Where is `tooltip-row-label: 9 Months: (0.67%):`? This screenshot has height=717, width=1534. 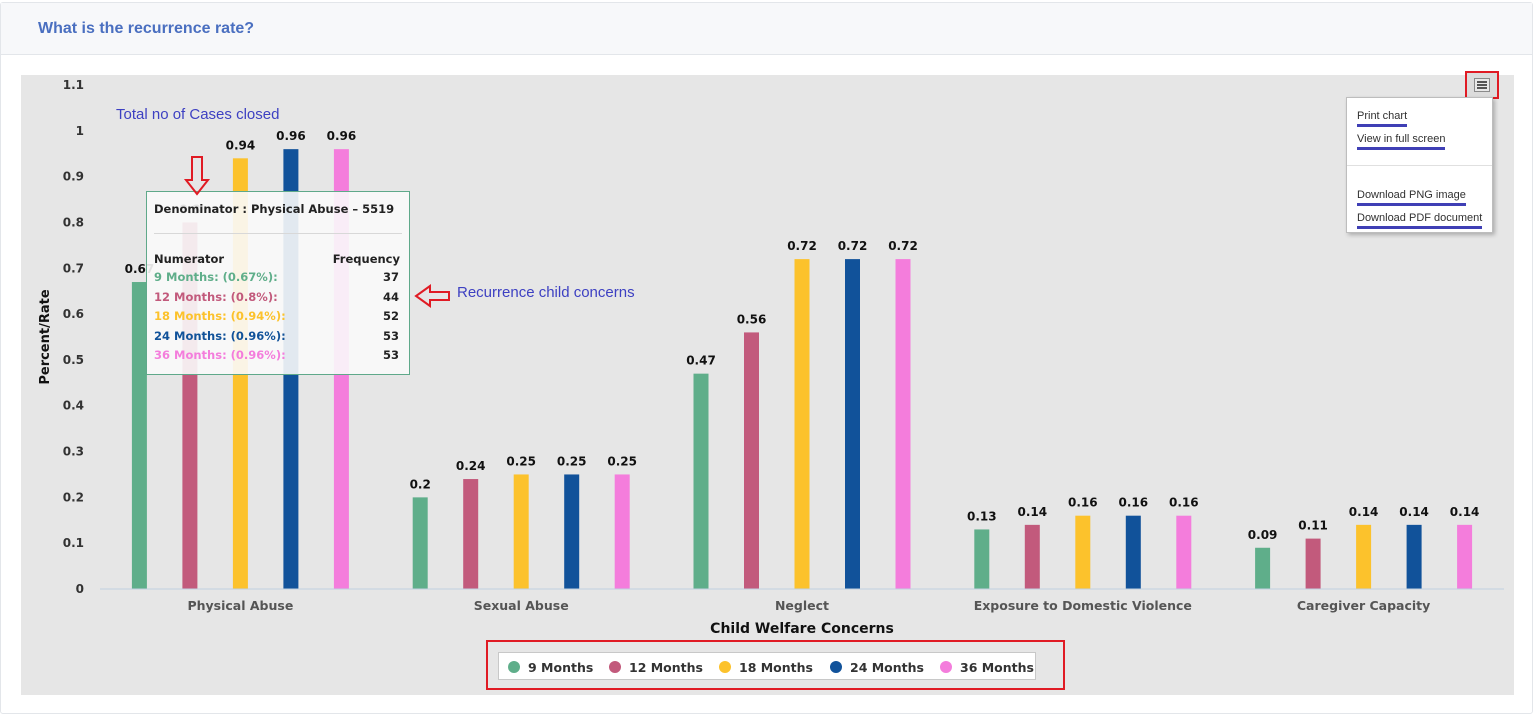
tooltip-row-label: 9 Months: (0.67%): is located at coordinates (216, 277).